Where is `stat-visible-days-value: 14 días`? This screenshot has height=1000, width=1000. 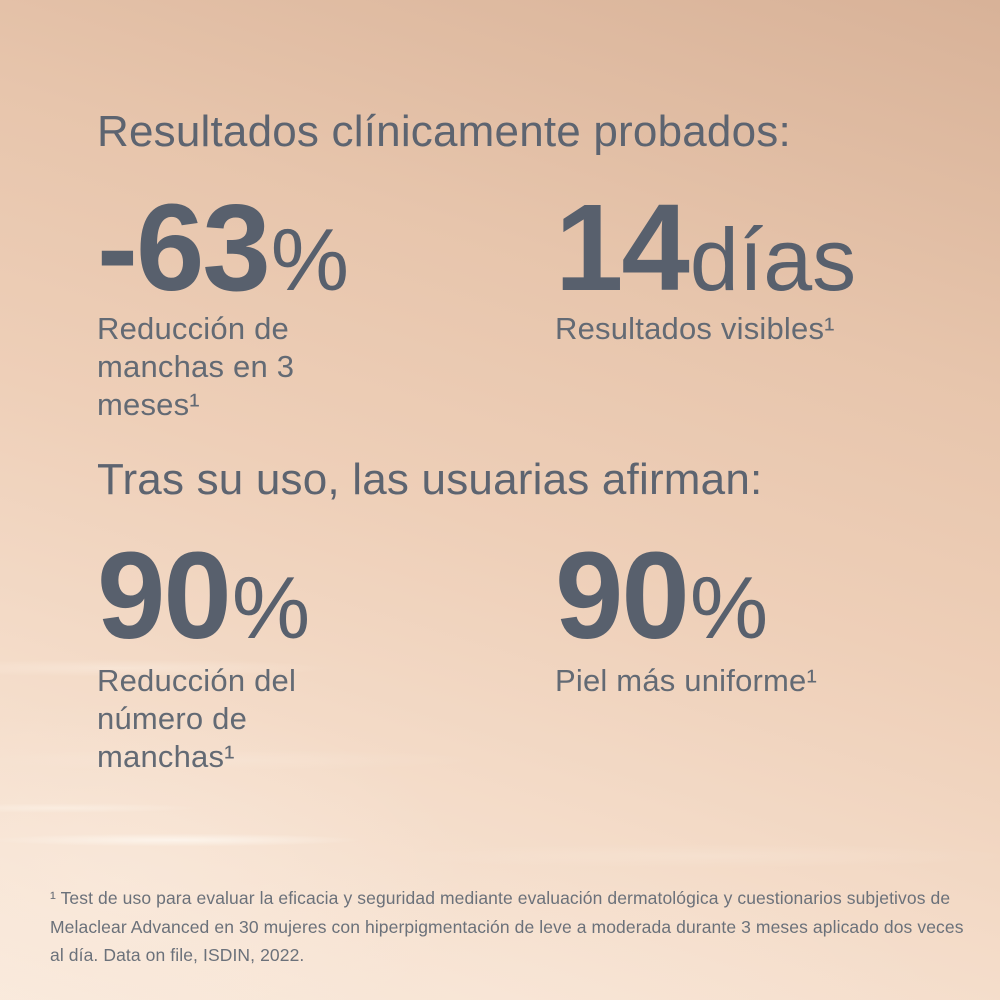 stat-visible-days-value: 14 días is located at coordinates (705, 248).